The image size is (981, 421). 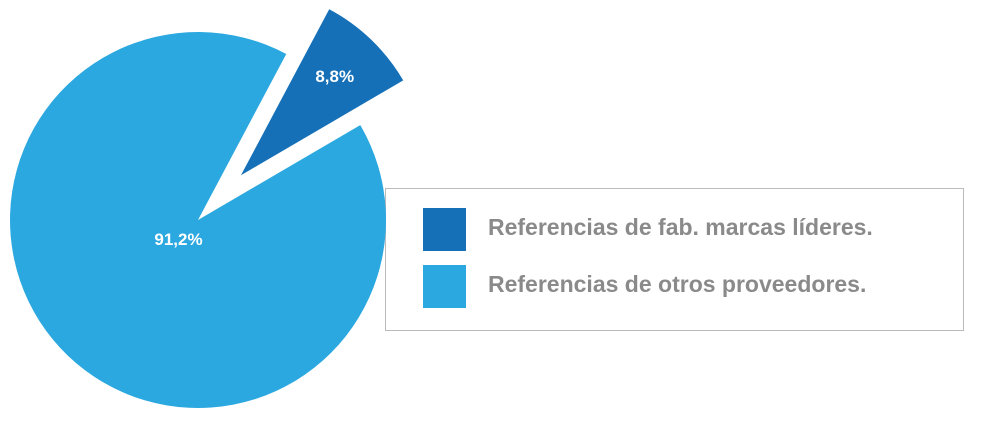 What do you see at coordinates (178, 239) in the screenshot?
I see `slice-label: 91,2%` at bounding box center [178, 239].